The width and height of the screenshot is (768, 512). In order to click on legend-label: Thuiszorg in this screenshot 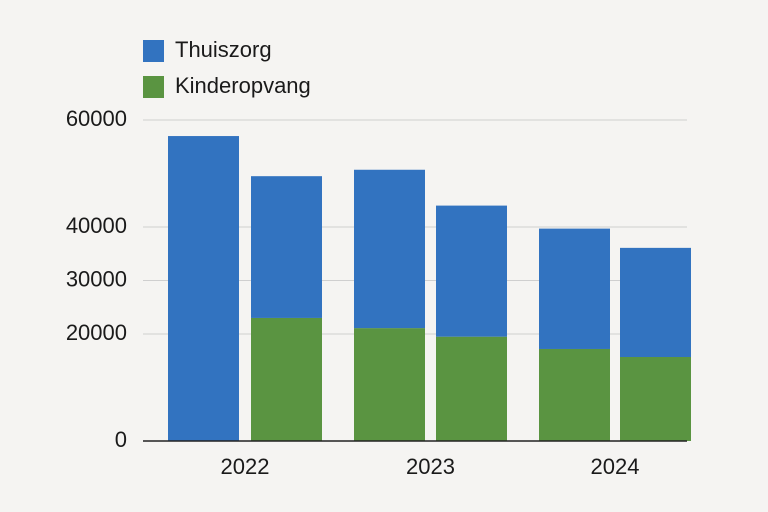, I will do `click(223, 49)`.